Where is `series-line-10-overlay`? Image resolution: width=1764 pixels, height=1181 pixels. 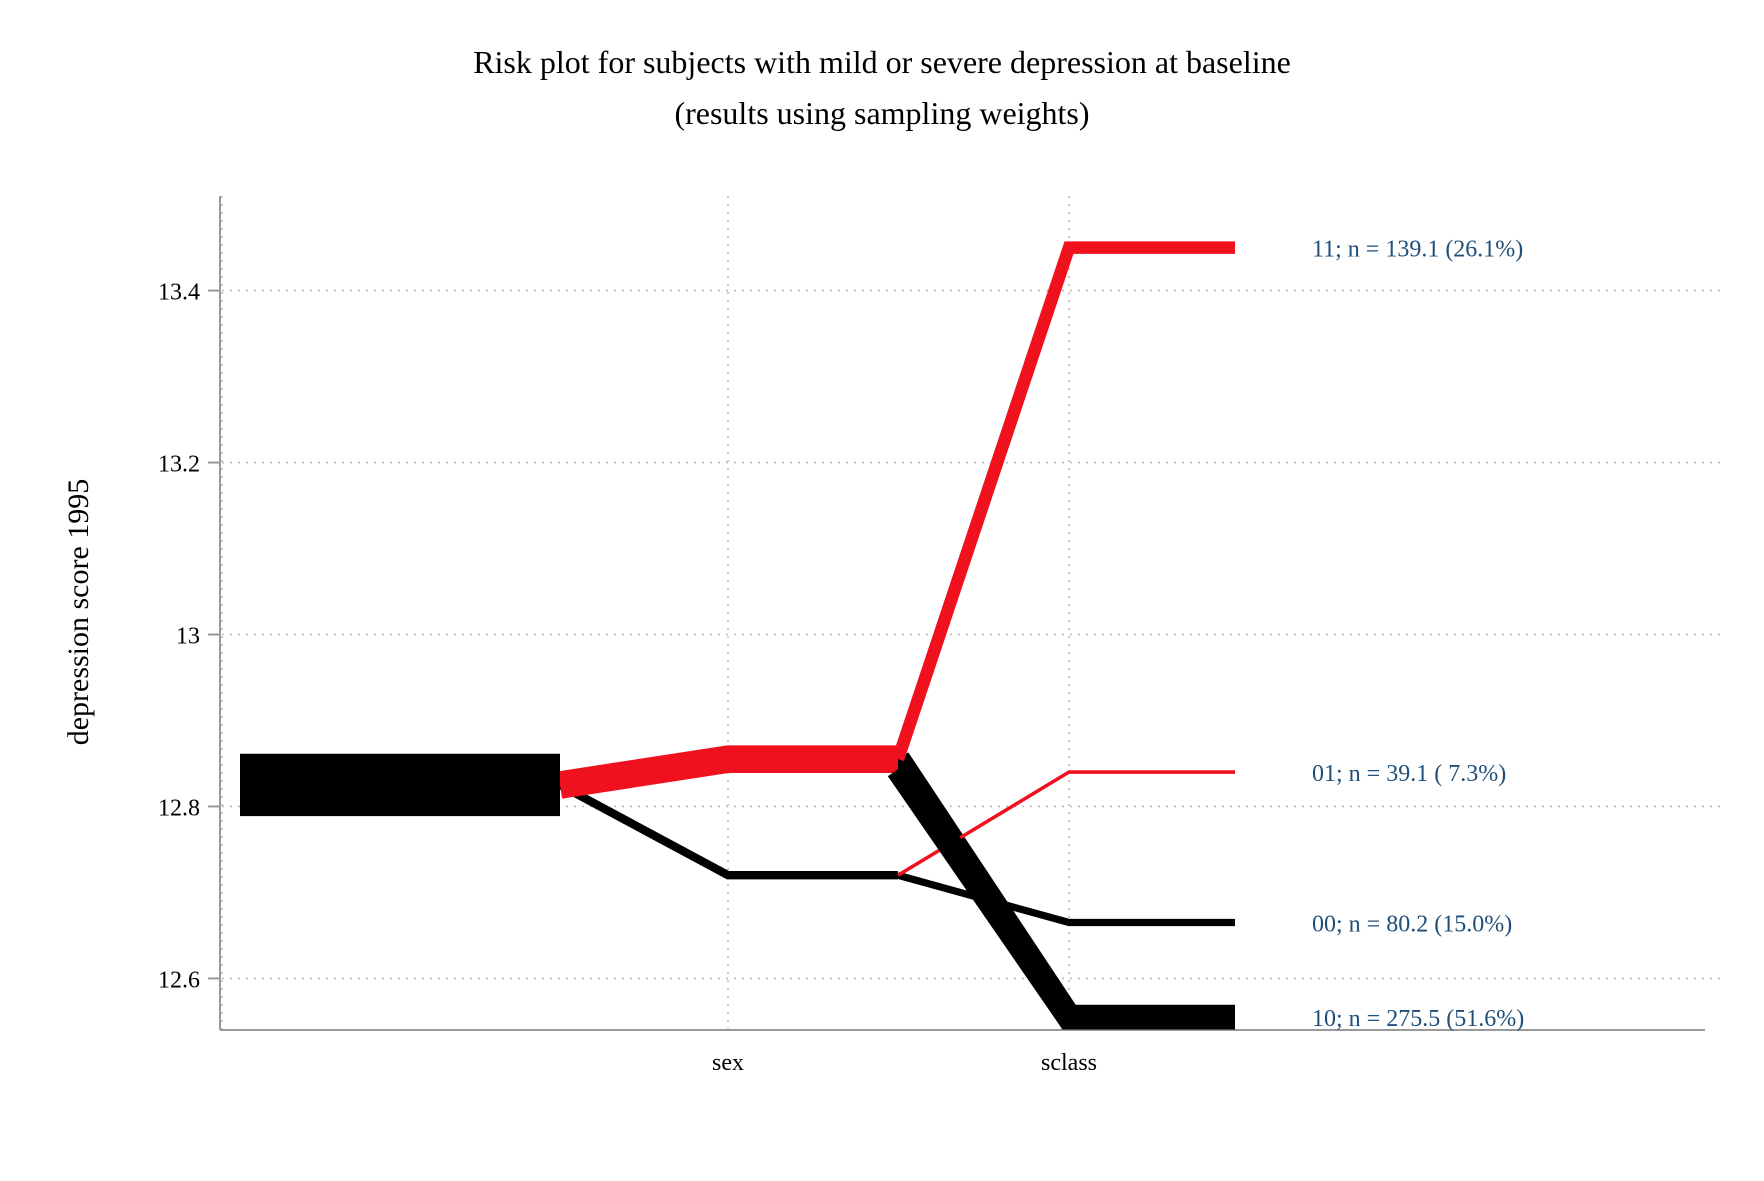 series-line-10-overlay is located at coordinates (983, 893).